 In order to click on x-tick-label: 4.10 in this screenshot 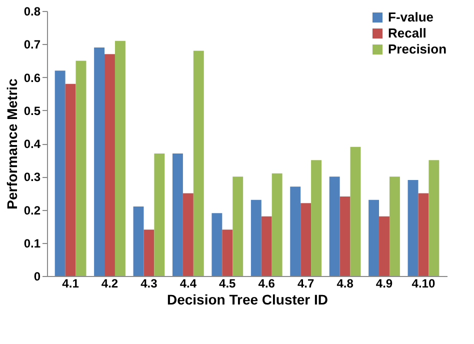, I will do `click(424, 283)`.